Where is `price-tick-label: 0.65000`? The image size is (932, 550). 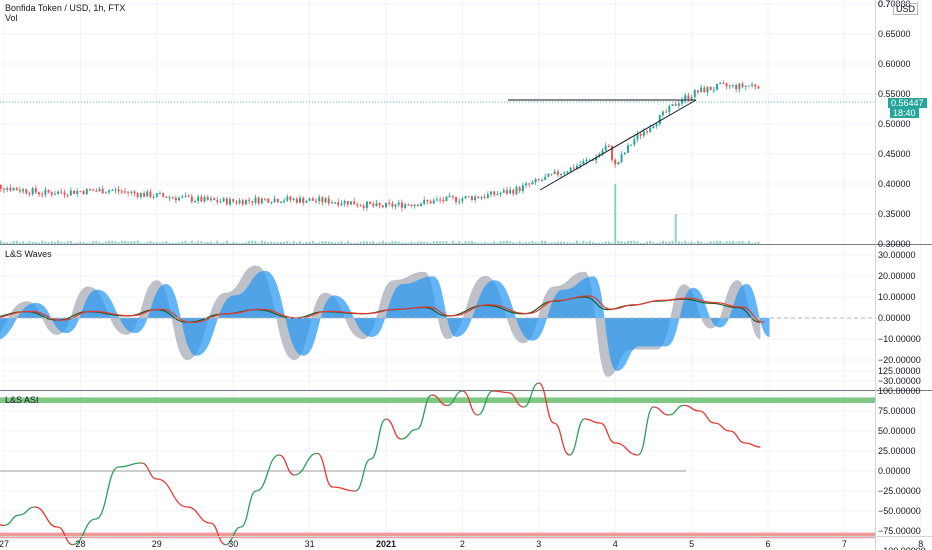 price-tick-label: 0.65000 is located at coordinates (894, 34).